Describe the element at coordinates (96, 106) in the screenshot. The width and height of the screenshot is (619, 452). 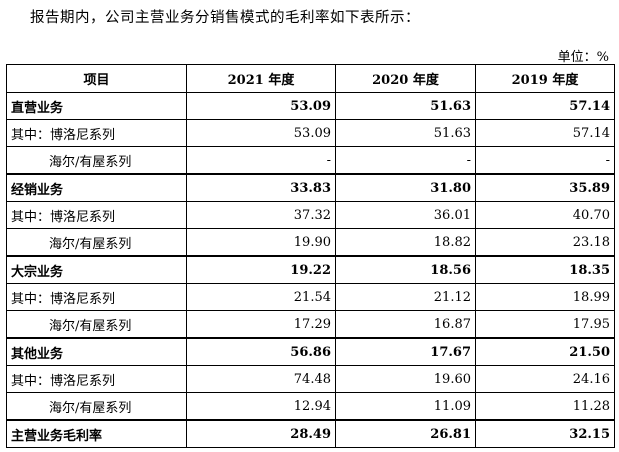
I see `row-label: 直营业务` at that location.